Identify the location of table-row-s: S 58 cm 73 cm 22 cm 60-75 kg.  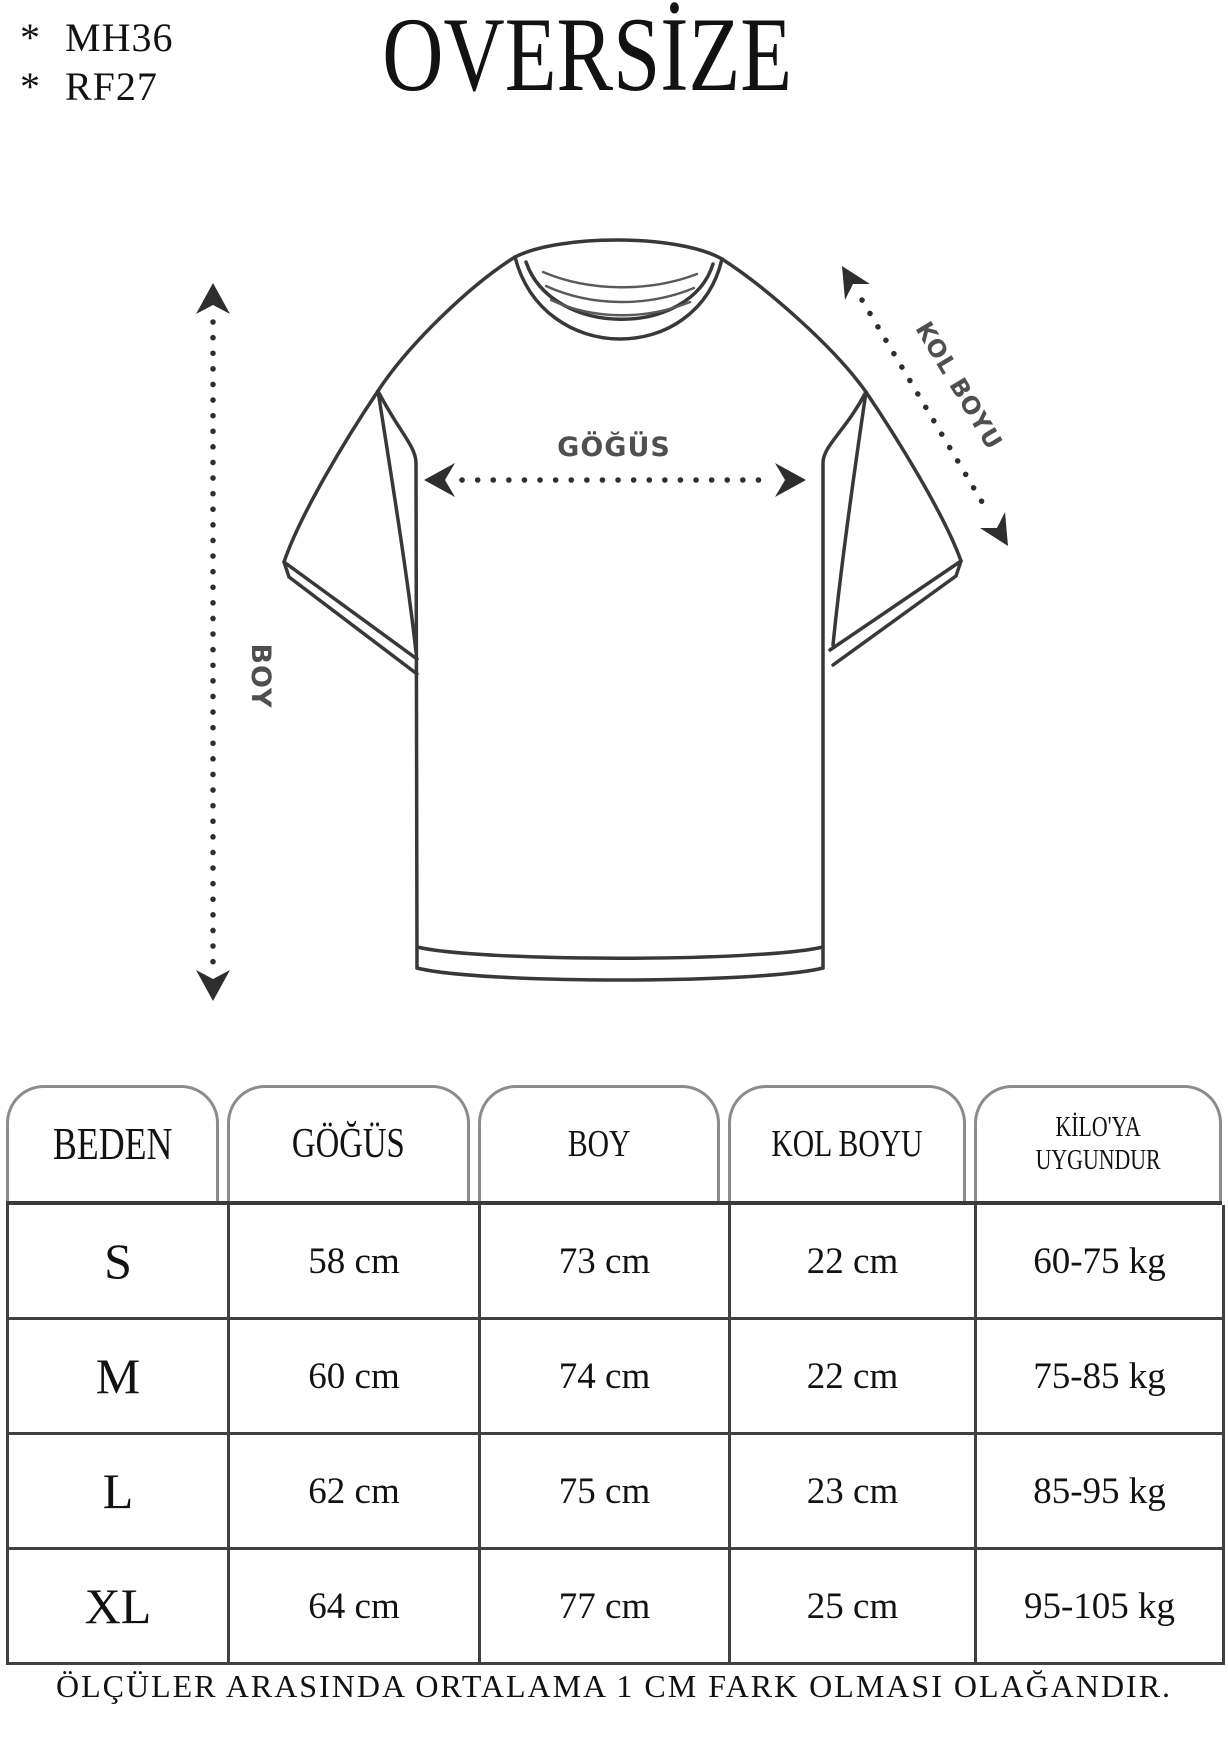
(615, 1262).